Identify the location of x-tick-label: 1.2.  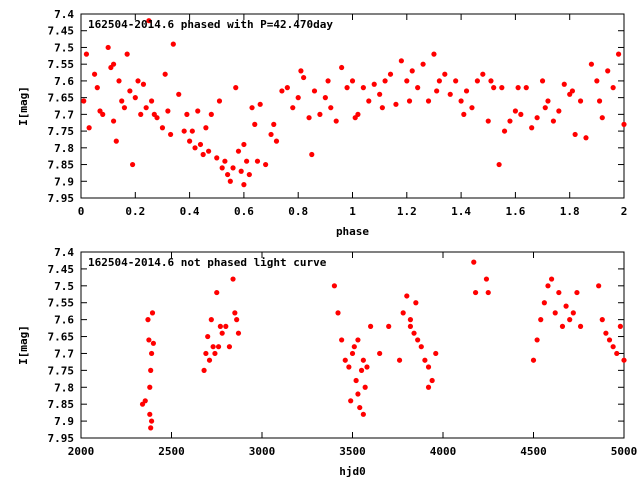
(407, 211).